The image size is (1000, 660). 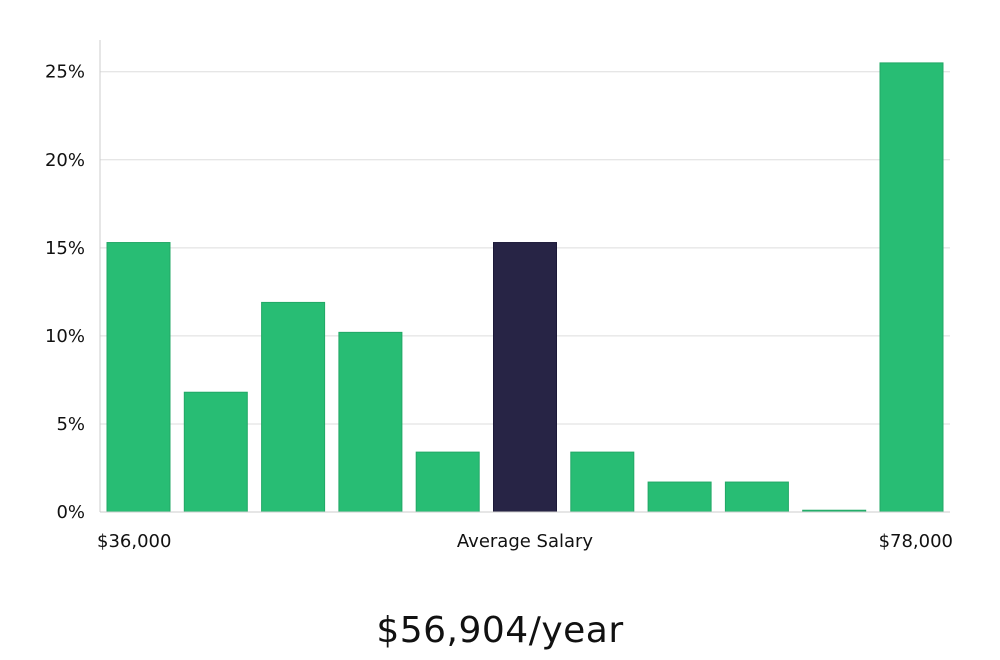 What do you see at coordinates (65, 160) in the screenshot?
I see `y-tick-label: 20%` at bounding box center [65, 160].